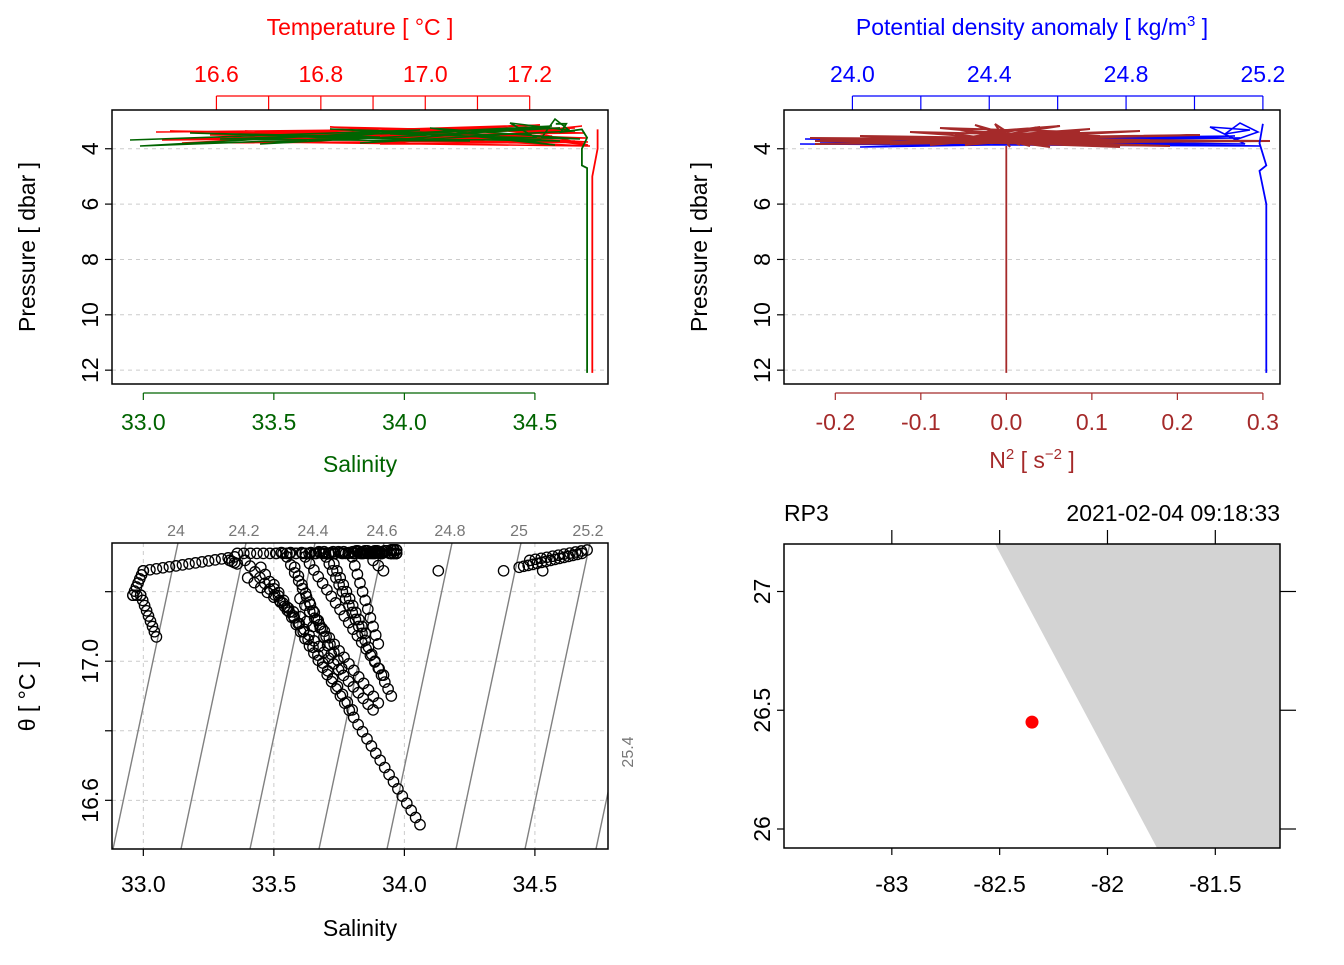  What do you see at coordinates (1040, 135) in the screenshot?
I see `n2-noise-trace` at bounding box center [1040, 135].